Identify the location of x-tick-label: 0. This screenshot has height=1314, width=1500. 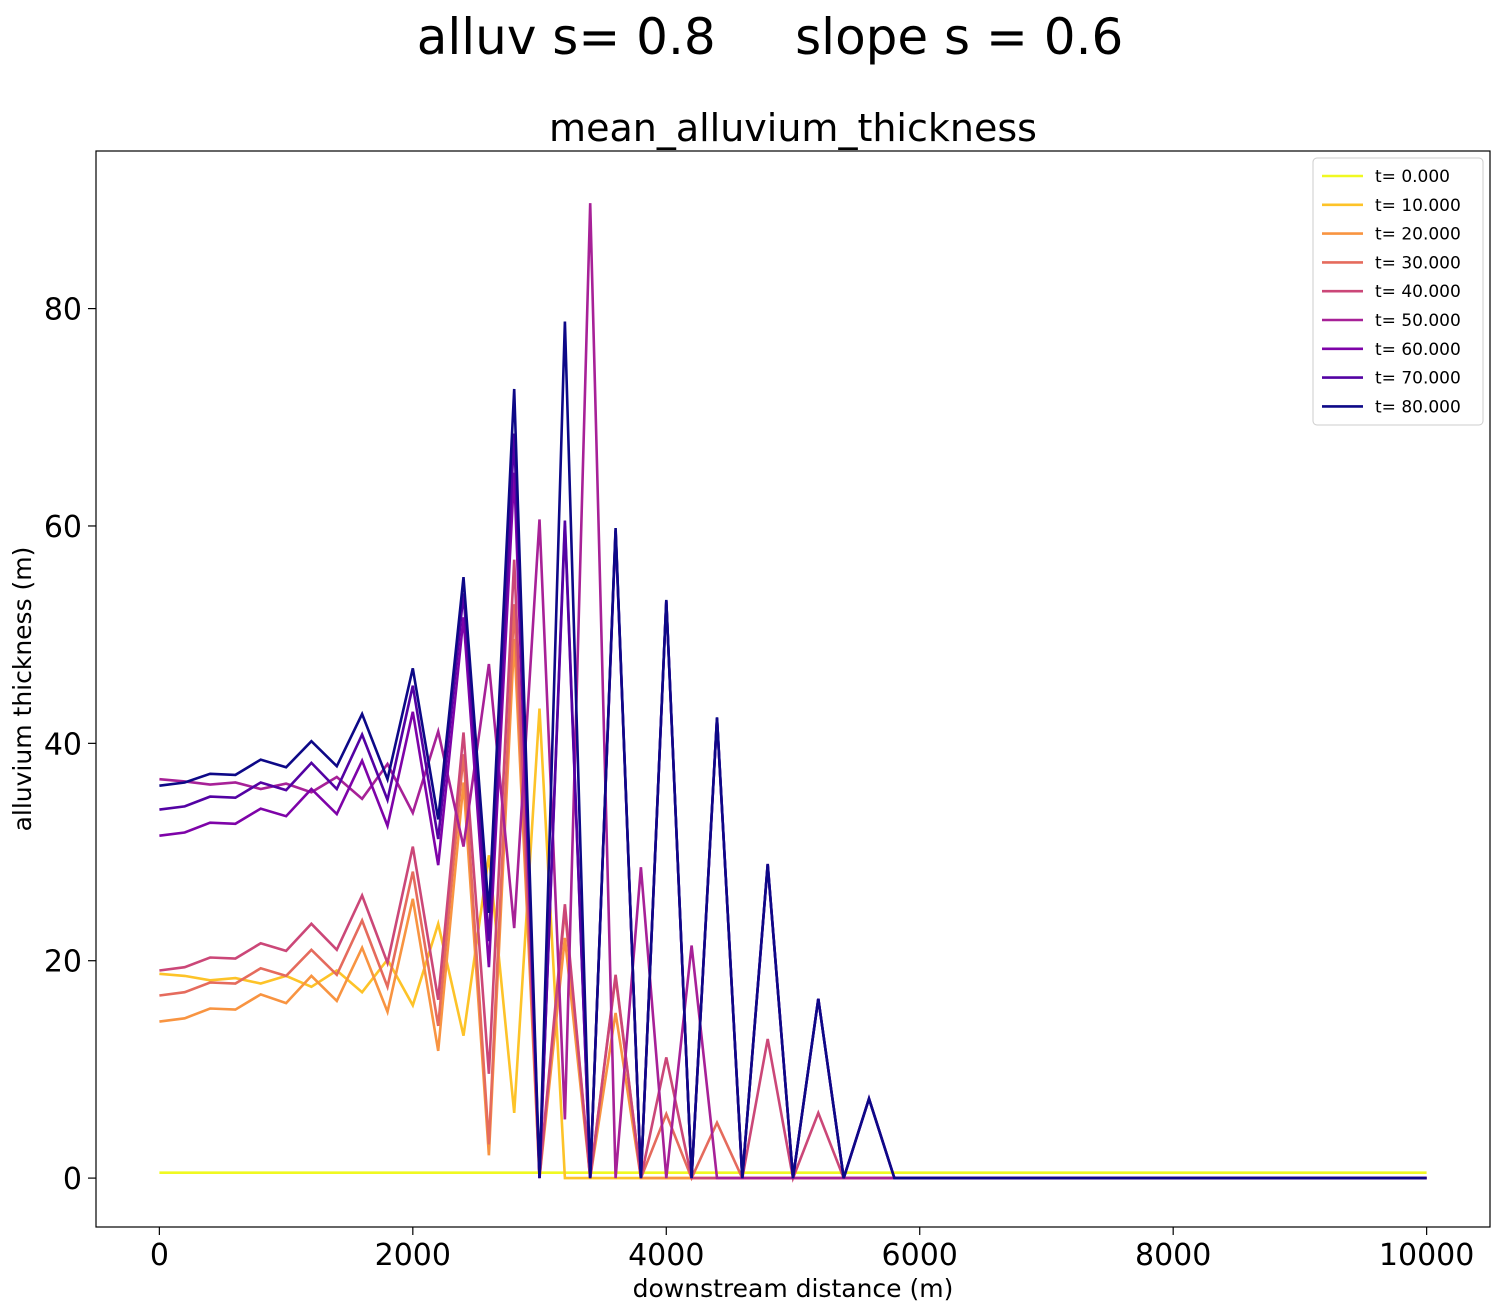
(159, 1255).